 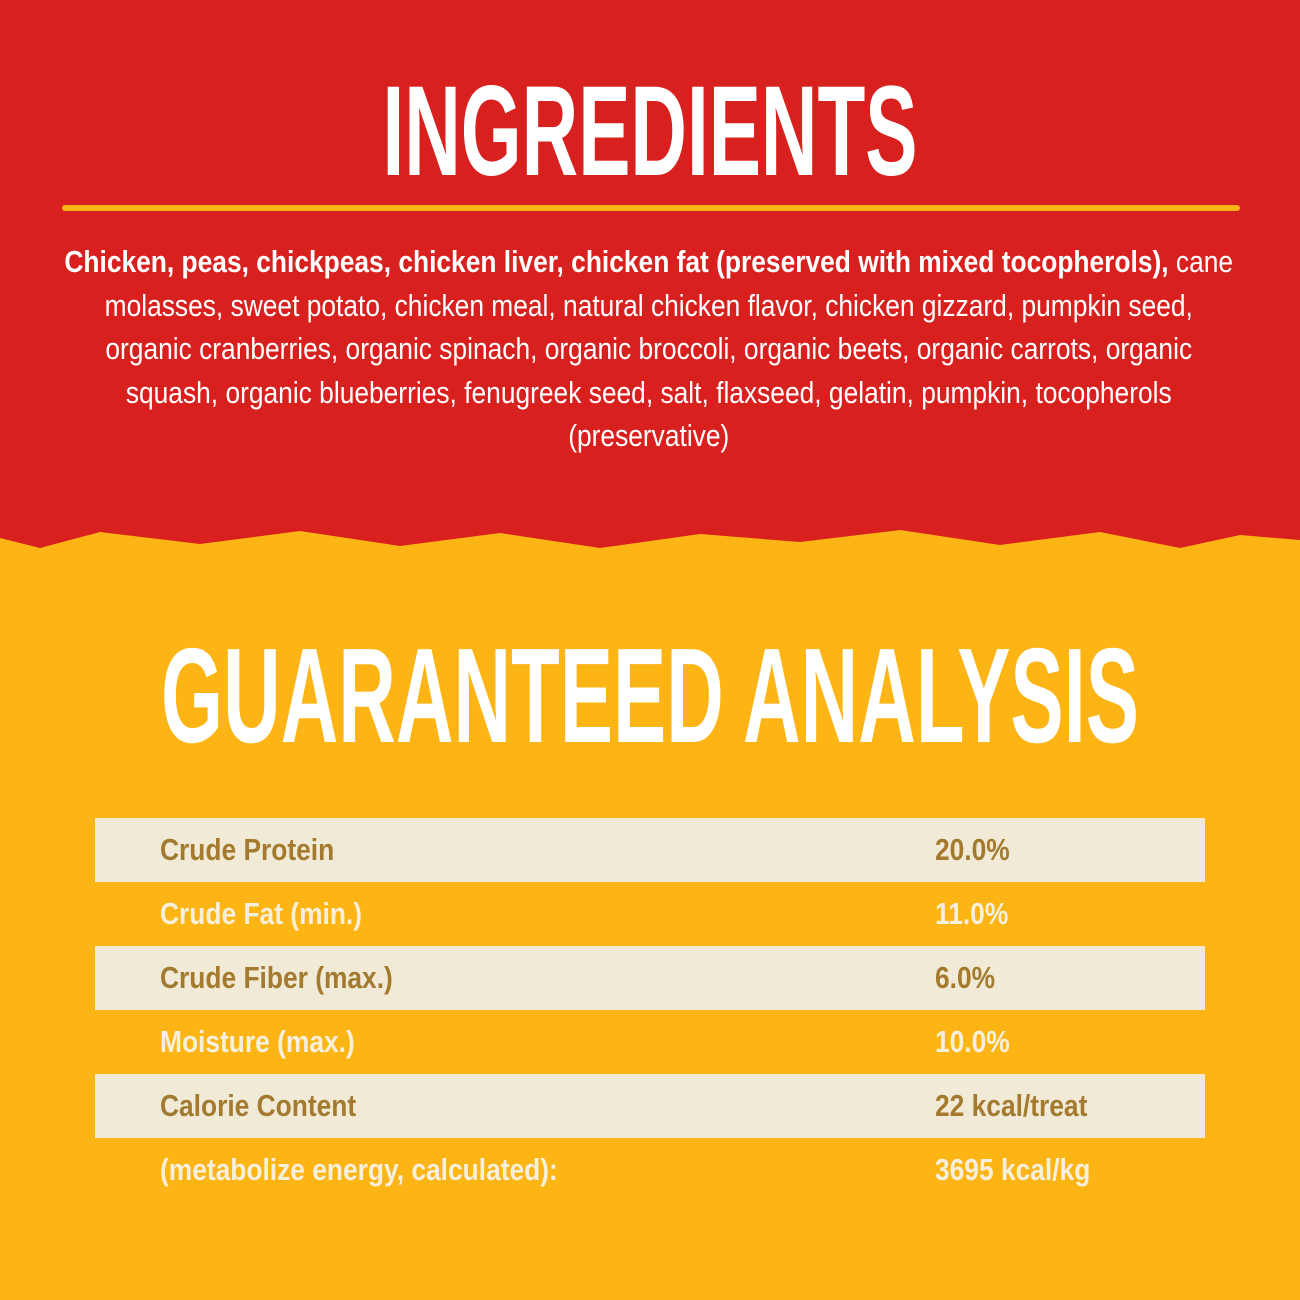 I want to click on row-value: 20.0%, so click(x=972, y=849).